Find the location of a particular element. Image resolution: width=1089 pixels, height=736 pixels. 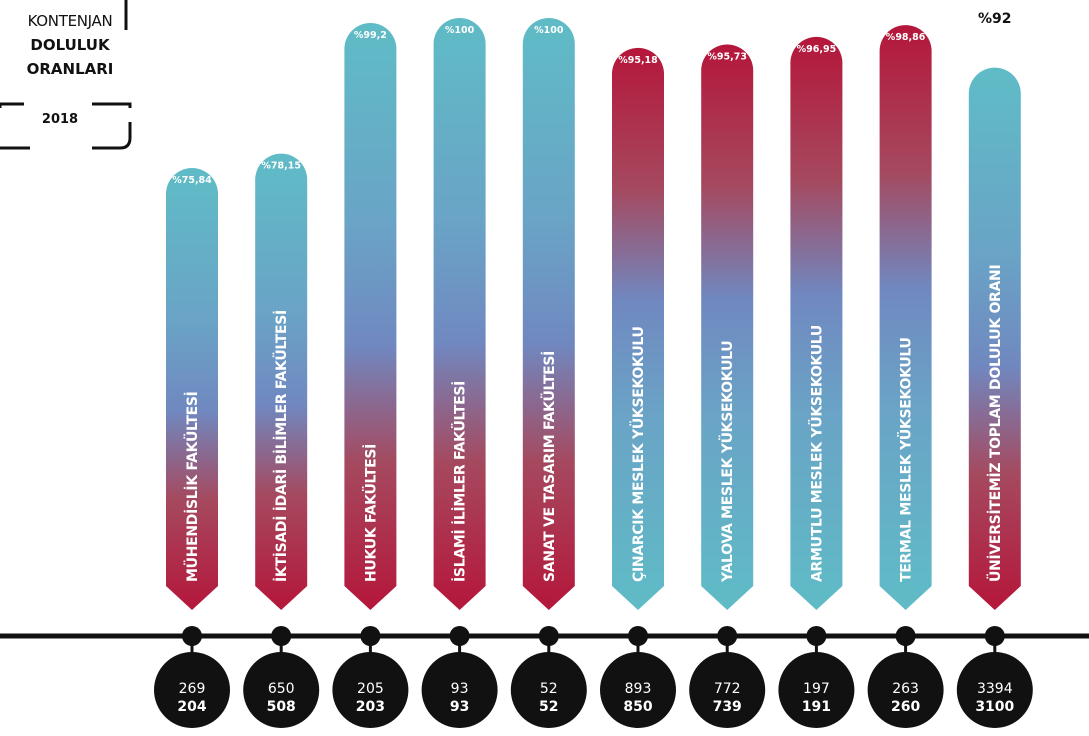

quota-value: 52 is located at coordinates (549, 689).